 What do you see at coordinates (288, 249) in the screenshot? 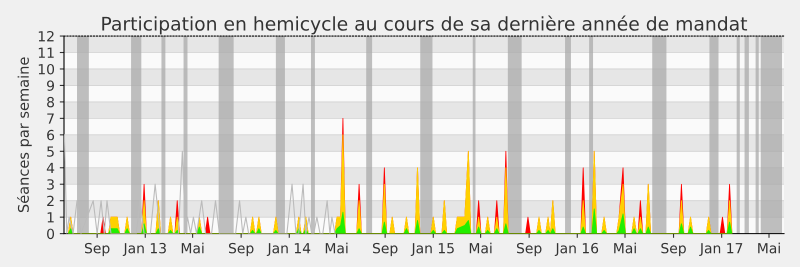
I see `x-tick-label: Jan 14` at bounding box center [288, 249].